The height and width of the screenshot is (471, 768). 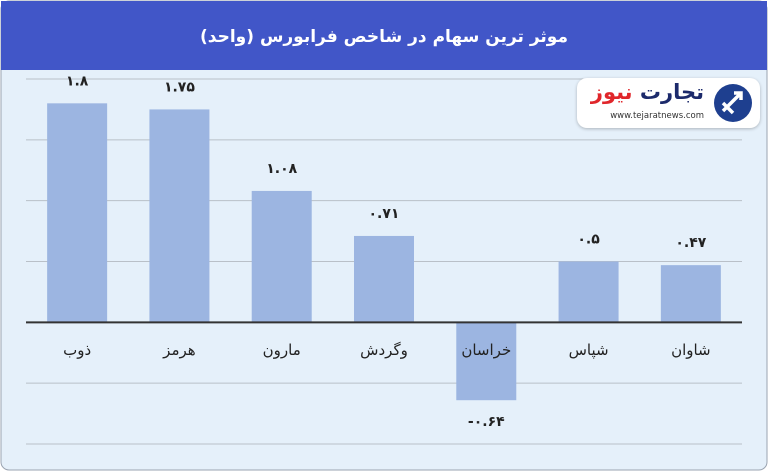 I want to click on value-label: ۰.۷۱, so click(x=384, y=214).